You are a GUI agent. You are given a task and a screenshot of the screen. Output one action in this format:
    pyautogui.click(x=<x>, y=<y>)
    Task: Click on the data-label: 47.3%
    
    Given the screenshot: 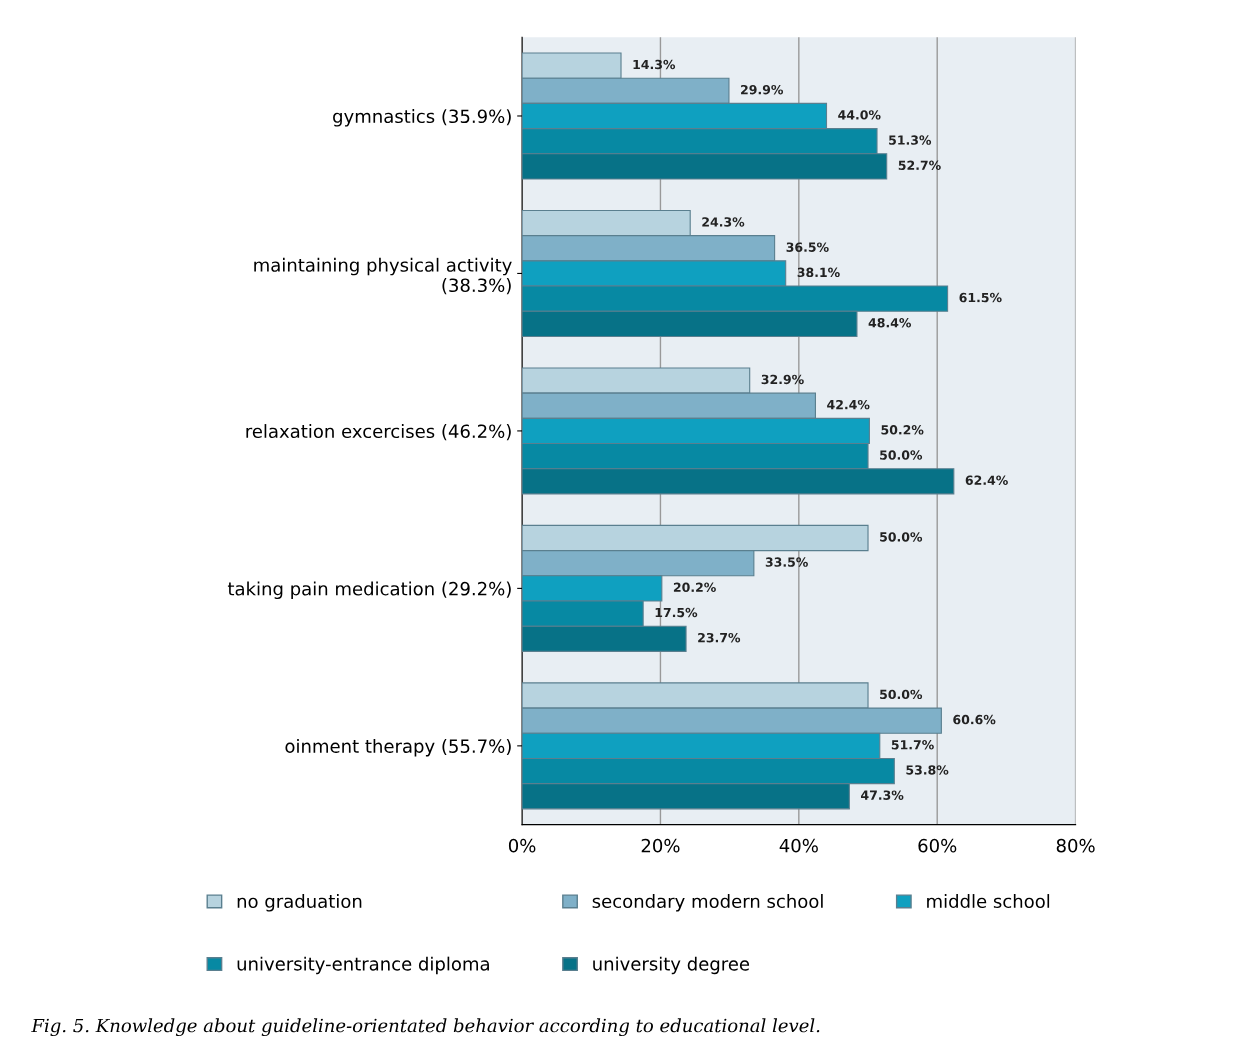 What is the action you would take?
    pyautogui.click(x=882, y=795)
    